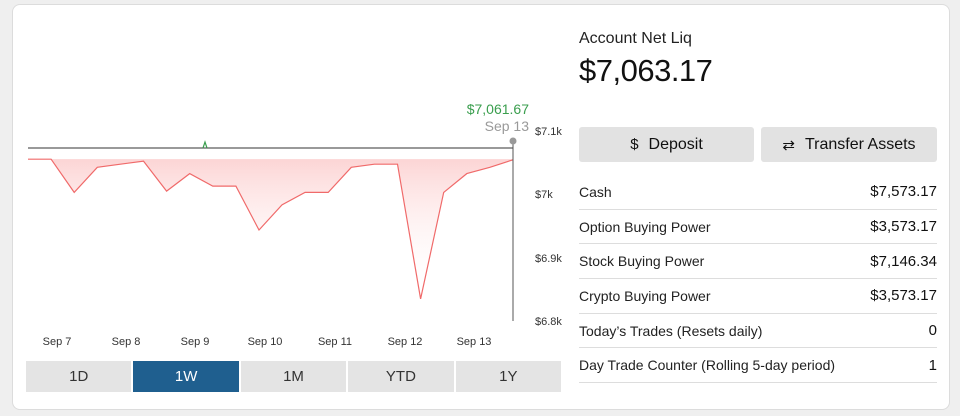 This screenshot has width=960, height=416. I want to click on x-tick-label: Sep 12, so click(405, 342).